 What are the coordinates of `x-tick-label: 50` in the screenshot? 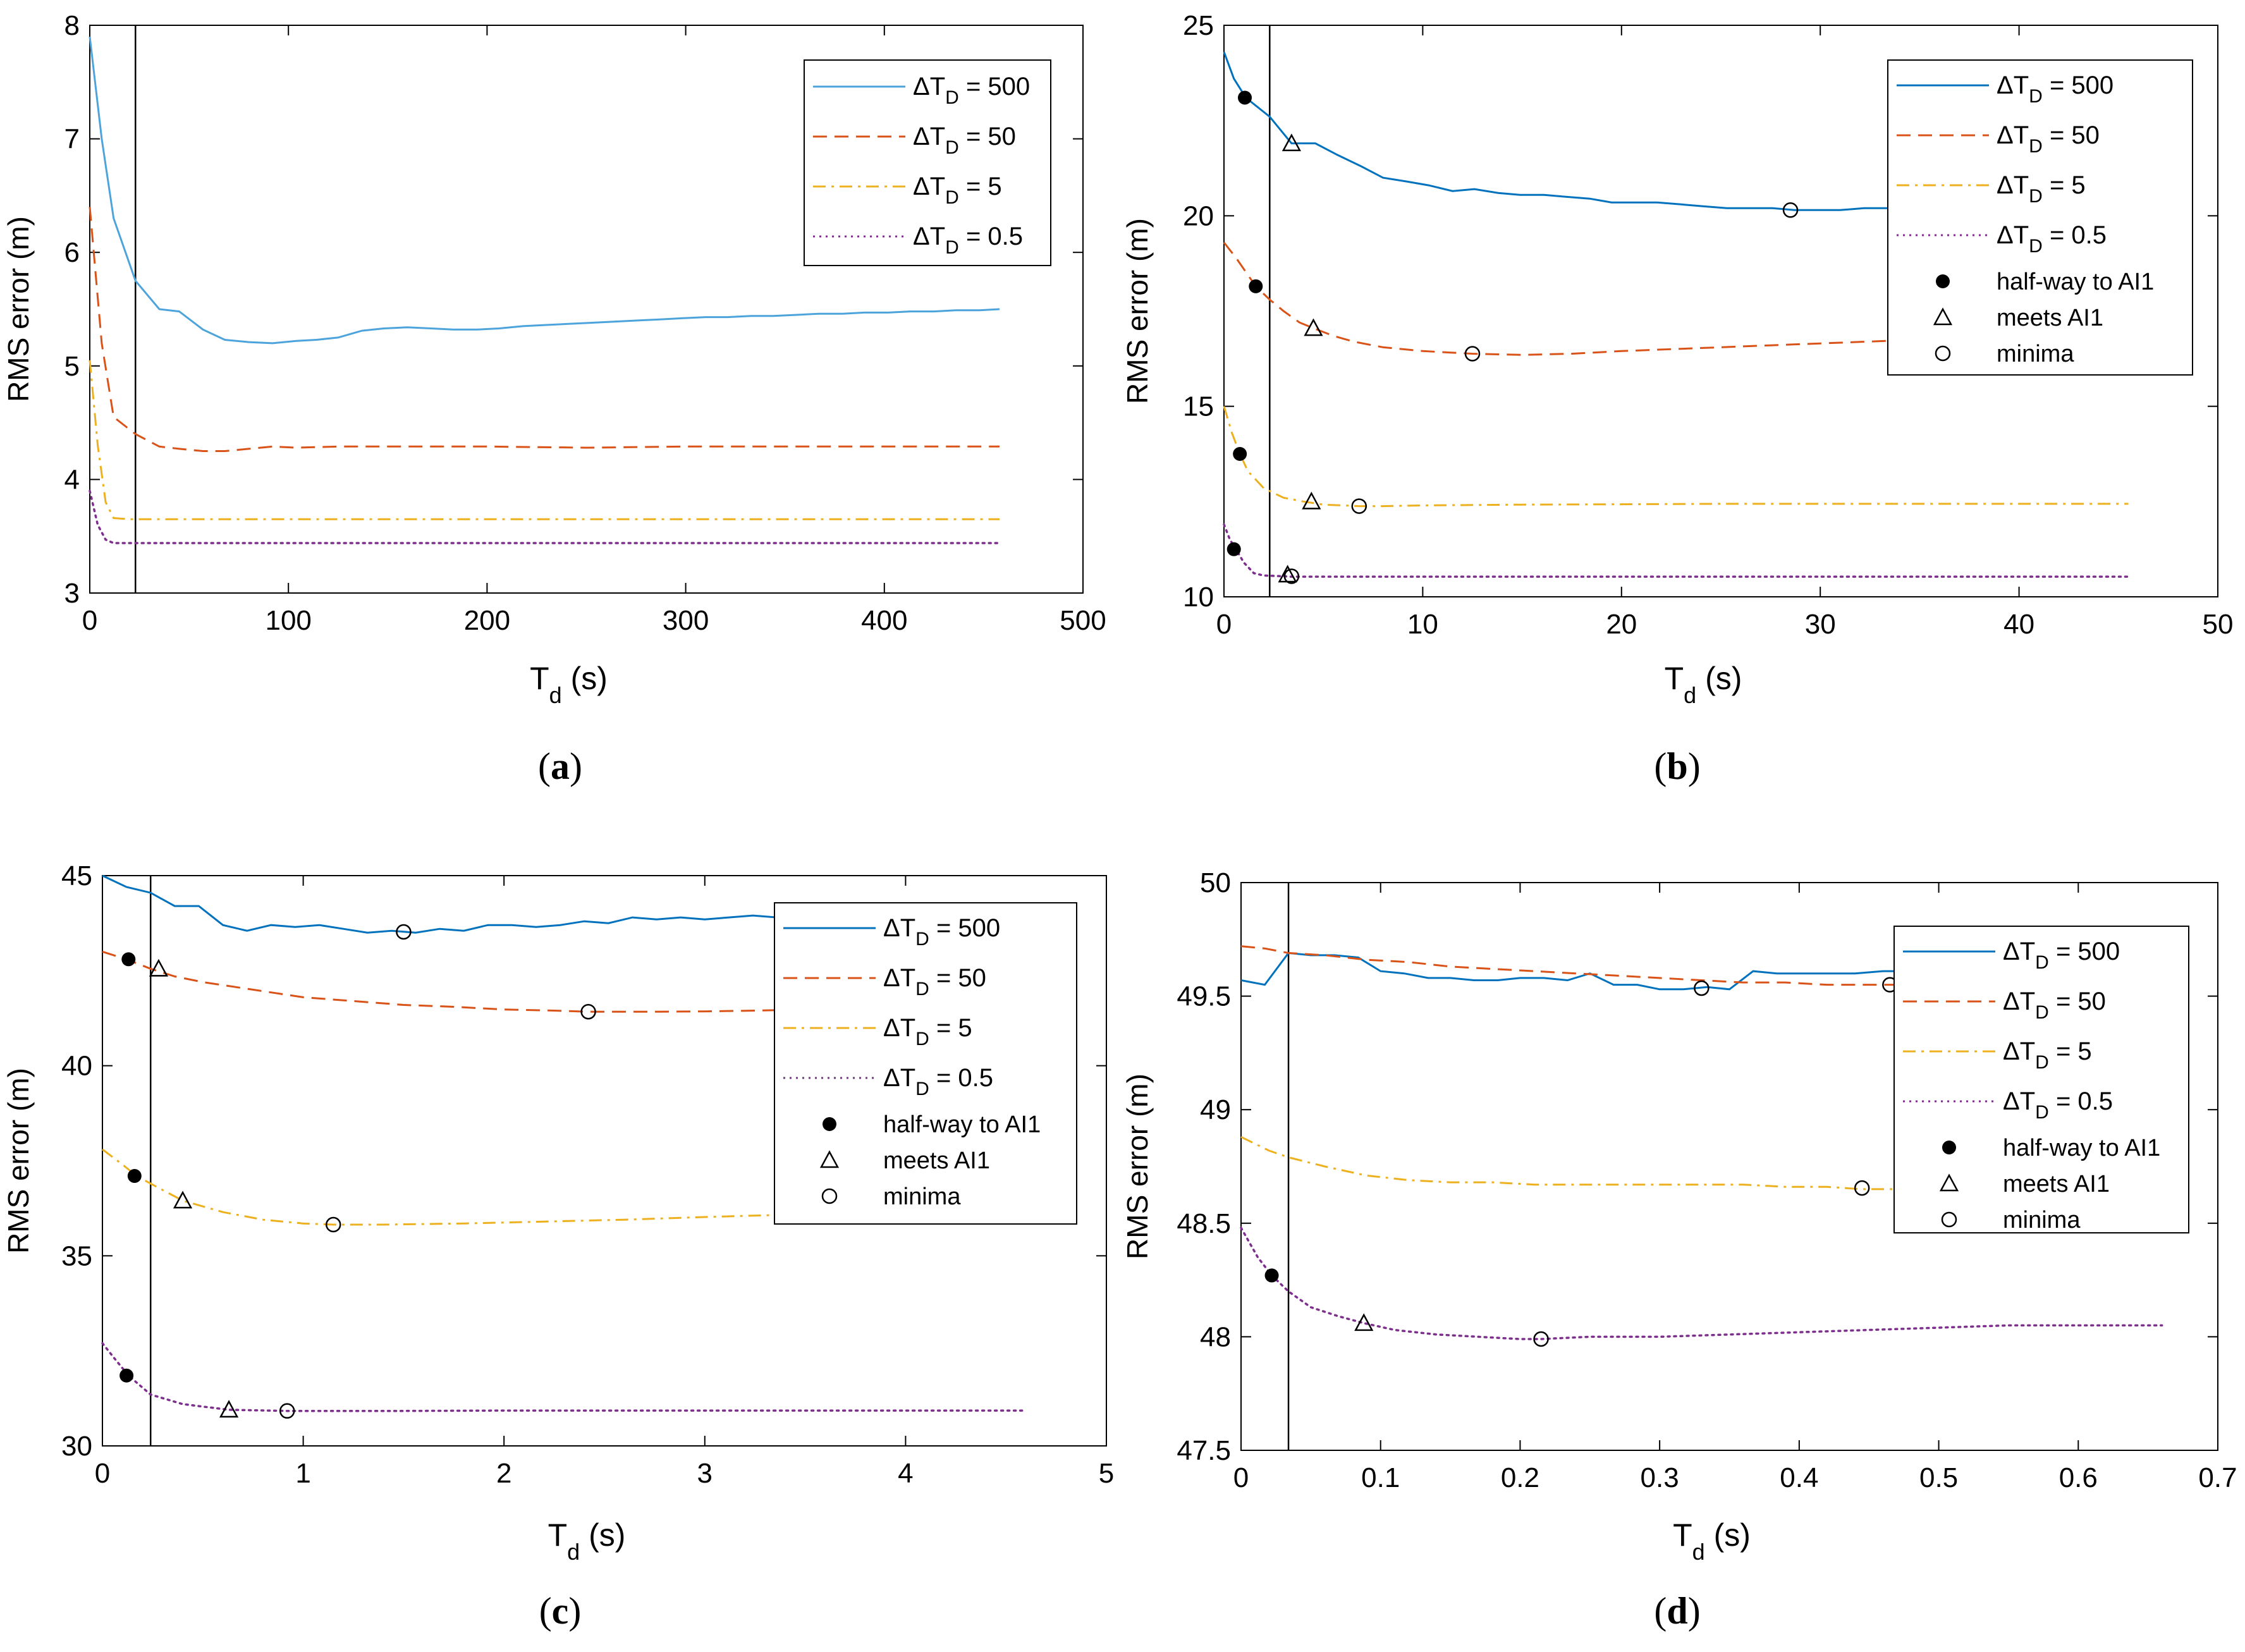 It's located at (2218, 624).